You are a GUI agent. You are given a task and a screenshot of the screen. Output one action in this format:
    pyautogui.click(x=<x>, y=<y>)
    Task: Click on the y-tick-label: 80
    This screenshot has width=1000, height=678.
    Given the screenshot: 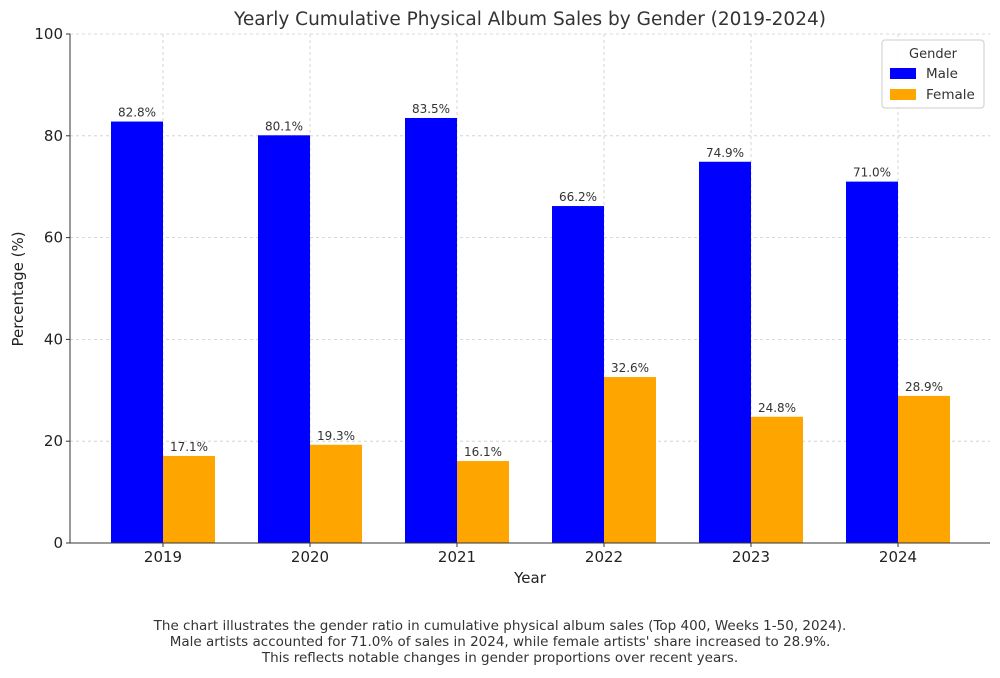 What is the action you would take?
    pyautogui.click(x=53, y=136)
    